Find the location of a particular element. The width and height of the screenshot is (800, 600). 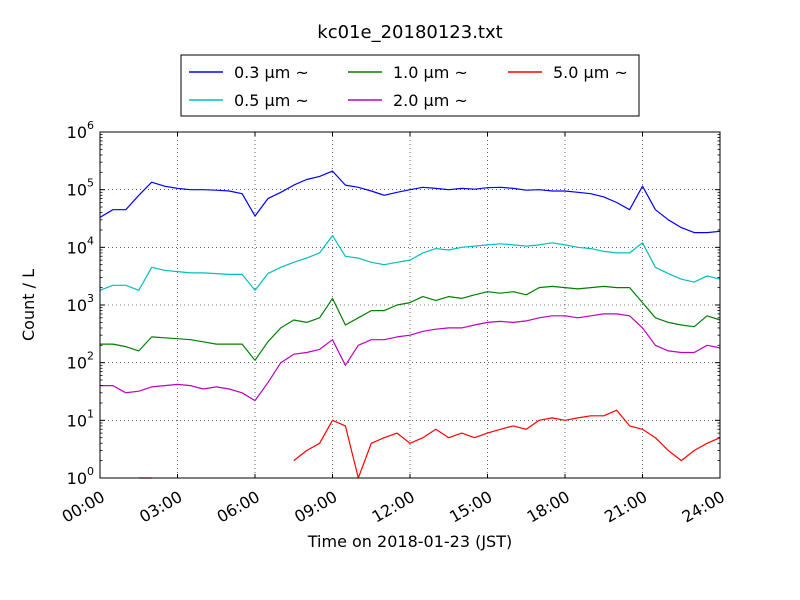

legend-label: 2.0 μm ~ is located at coordinates (430, 100).